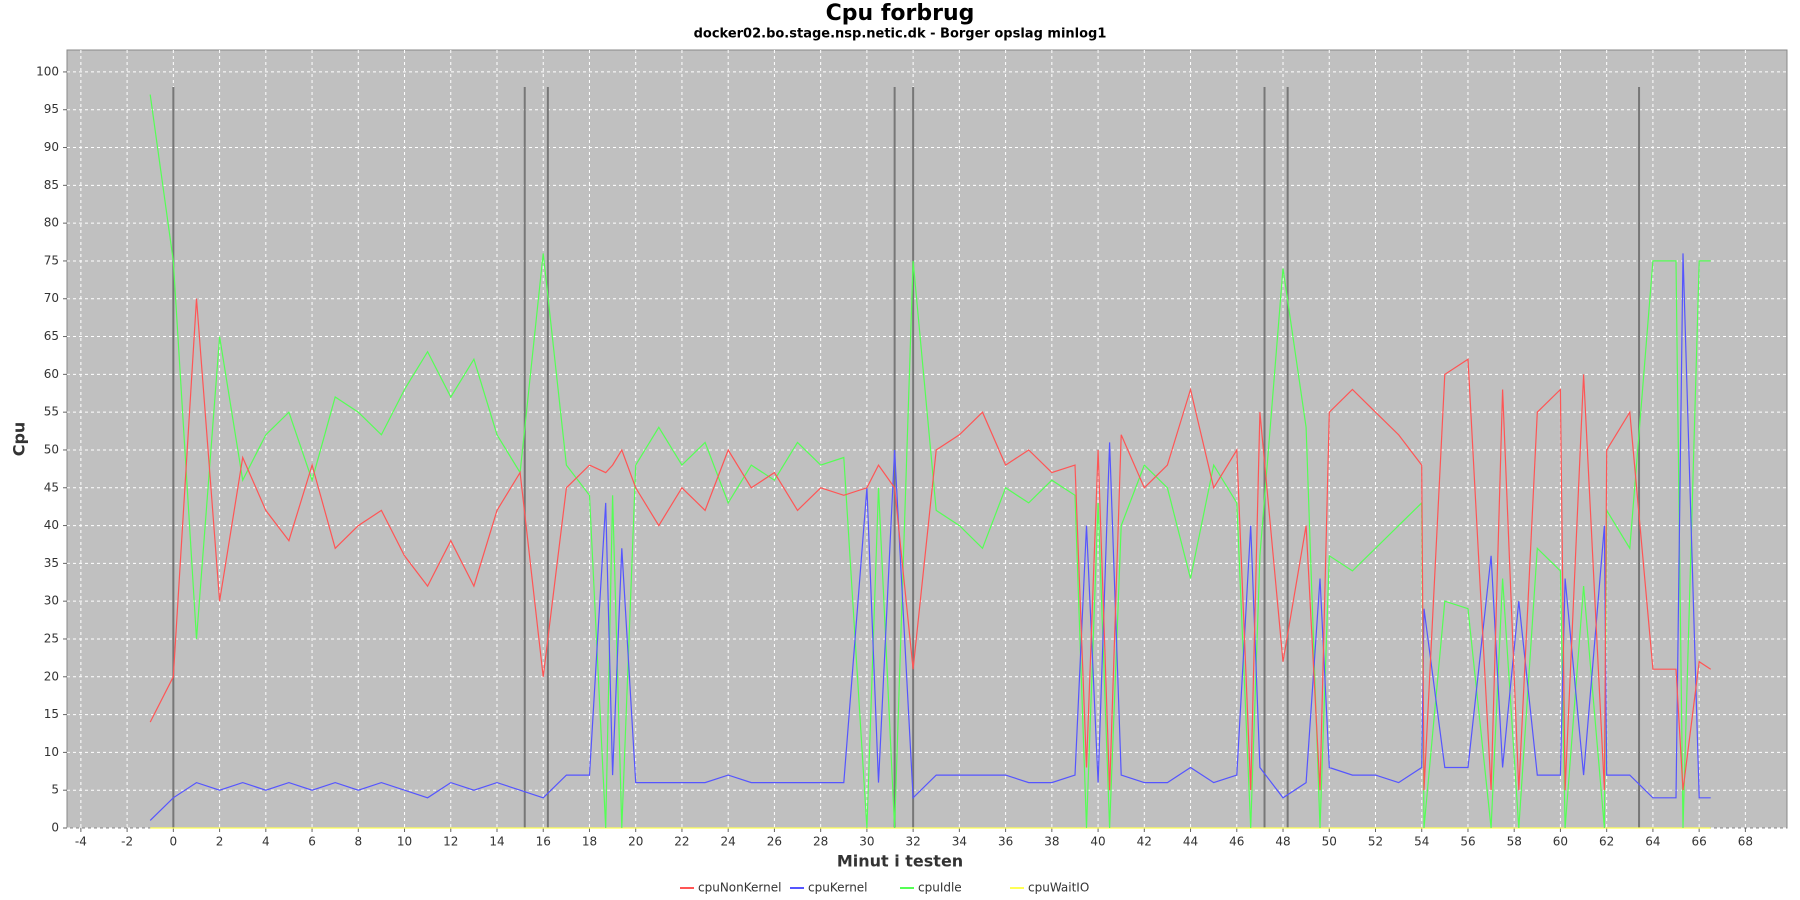 The image size is (1800, 900). What do you see at coordinates (266, 842) in the screenshot?
I see `x-tick-label: 4` at bounding box center [266, 842].